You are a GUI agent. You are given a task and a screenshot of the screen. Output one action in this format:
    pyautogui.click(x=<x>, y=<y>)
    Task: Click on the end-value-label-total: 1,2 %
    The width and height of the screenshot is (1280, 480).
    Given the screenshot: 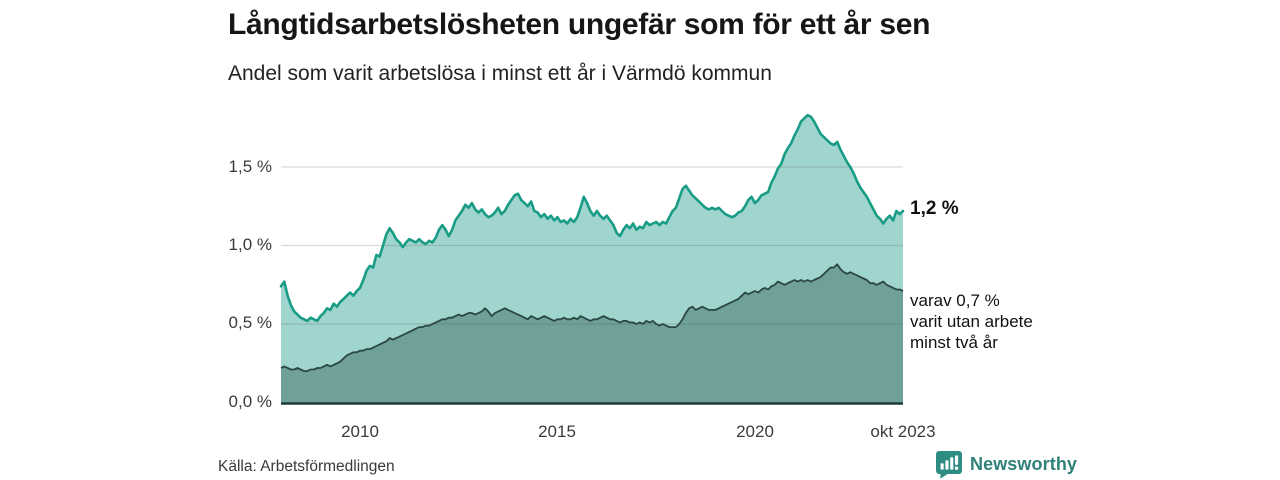 What is the action you would take?
    pyautogui.click(x=934, y=208)
    